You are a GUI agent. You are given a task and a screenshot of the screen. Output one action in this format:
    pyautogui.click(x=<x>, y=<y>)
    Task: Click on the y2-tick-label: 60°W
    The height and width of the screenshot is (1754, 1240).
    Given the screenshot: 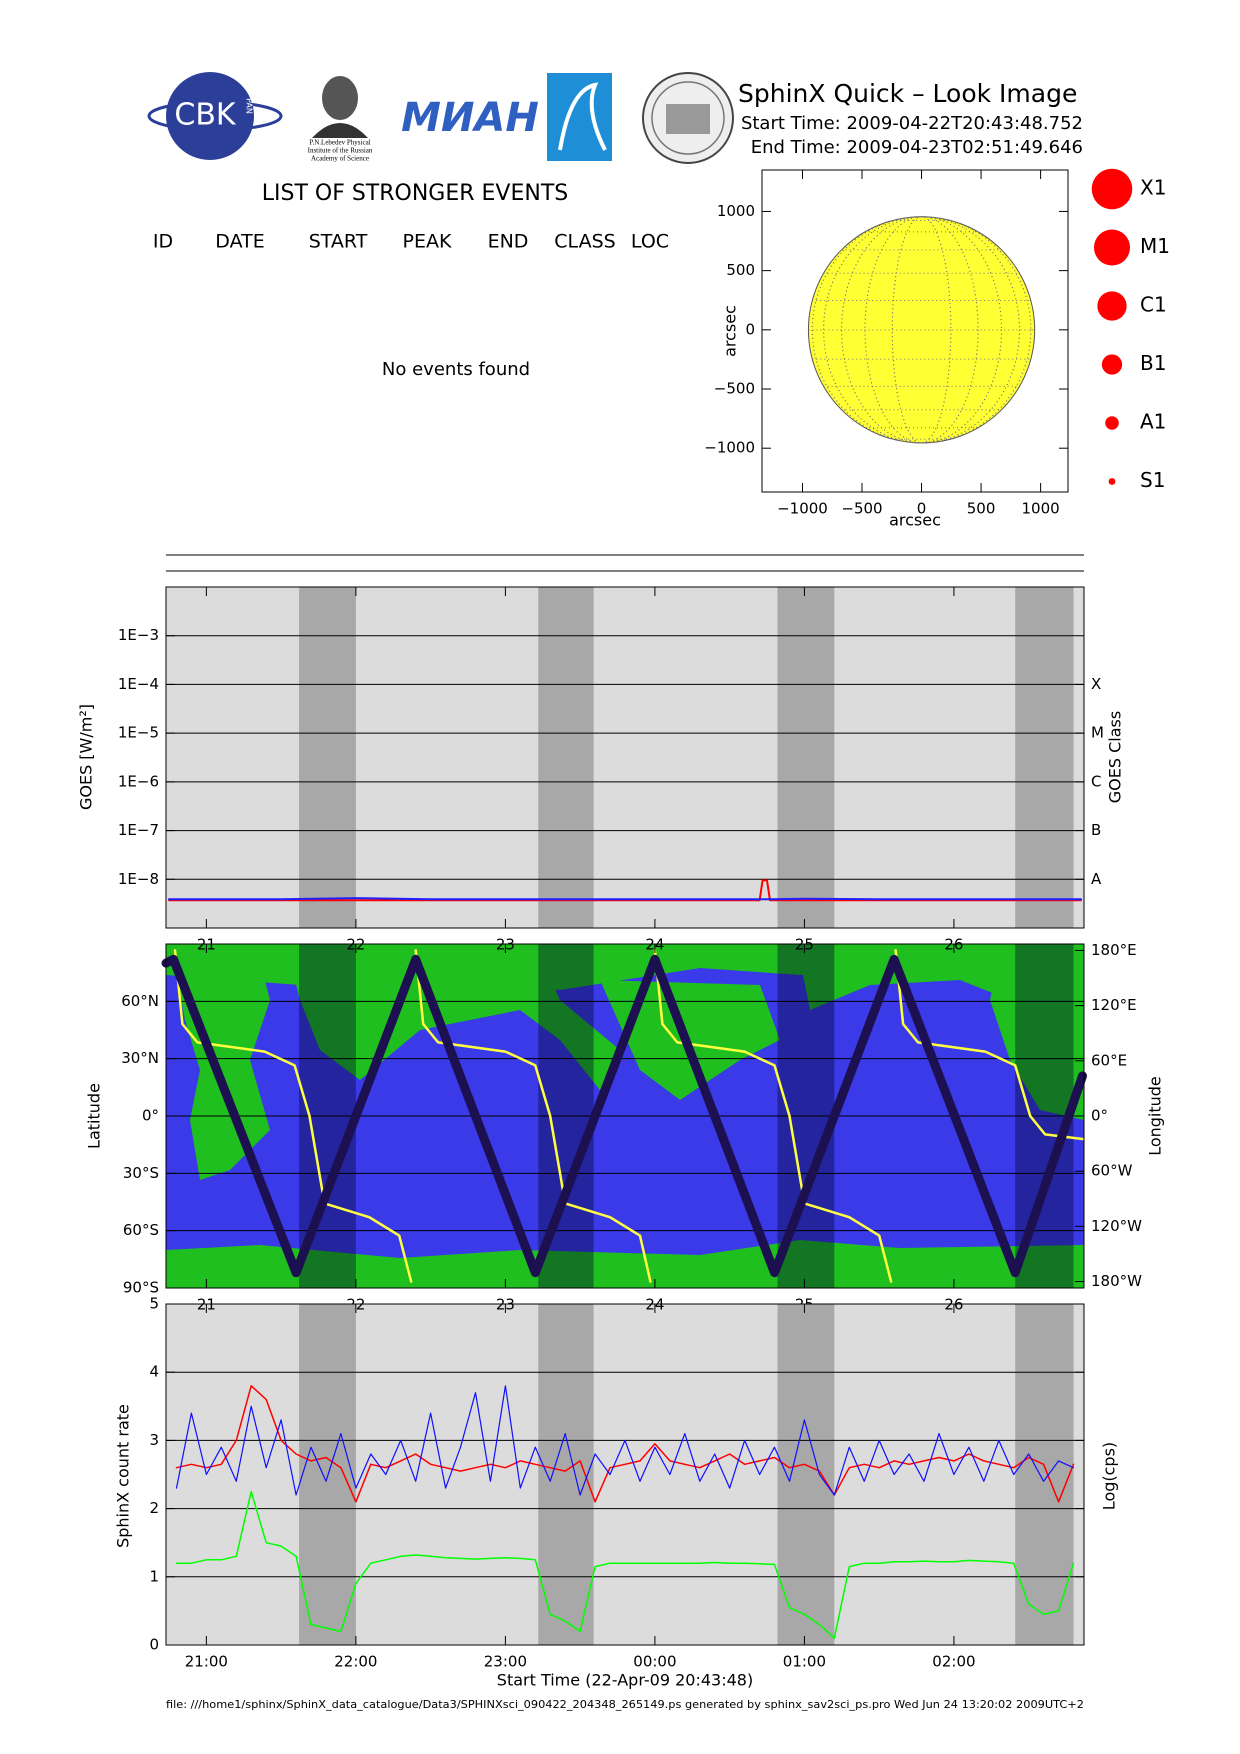 What is the action you would take?
    pyautogui.click(x=1112, y=1171)
    